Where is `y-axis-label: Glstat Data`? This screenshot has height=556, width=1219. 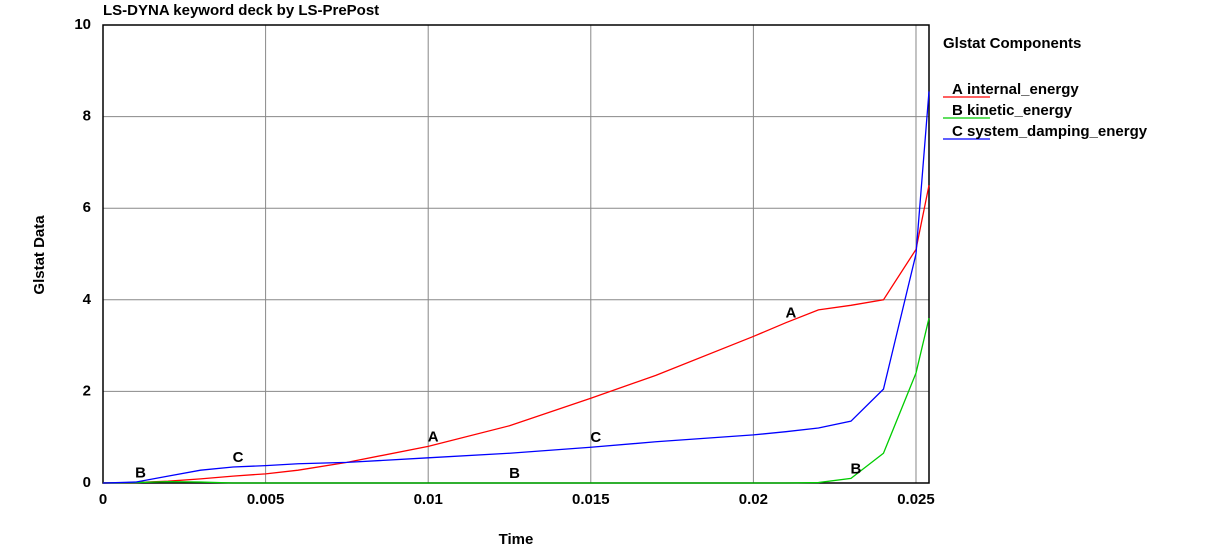 y-axis-label: Glstat Data is located at coordinates (39, 255).